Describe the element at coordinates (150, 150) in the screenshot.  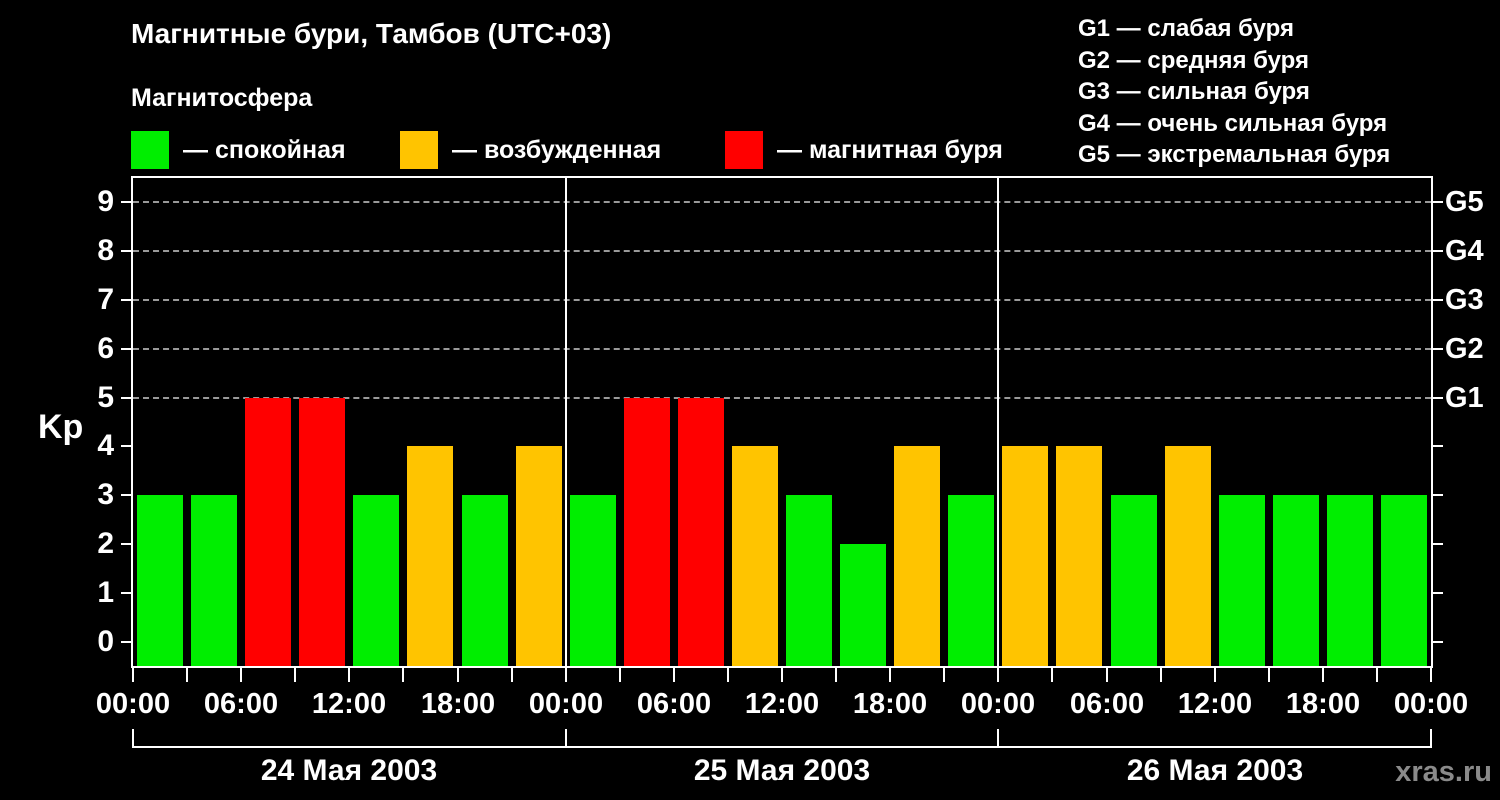
I see `legend-swatch-quiet` at that location.